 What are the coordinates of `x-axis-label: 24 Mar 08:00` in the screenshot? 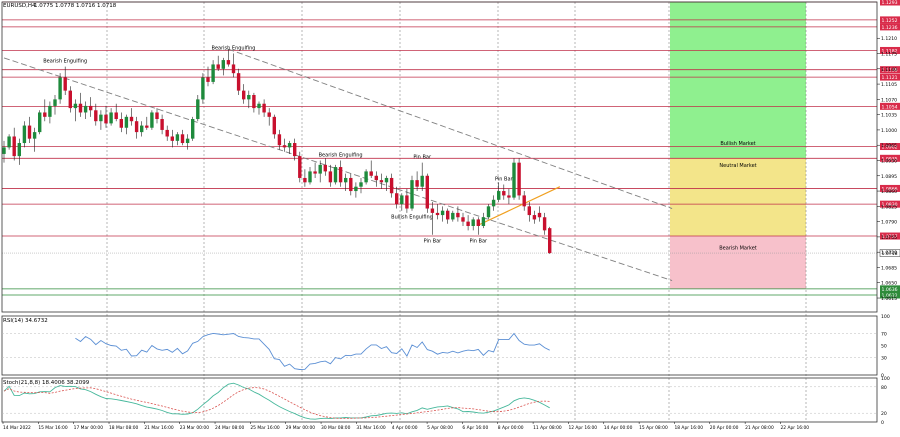 It's located at (230, 428).